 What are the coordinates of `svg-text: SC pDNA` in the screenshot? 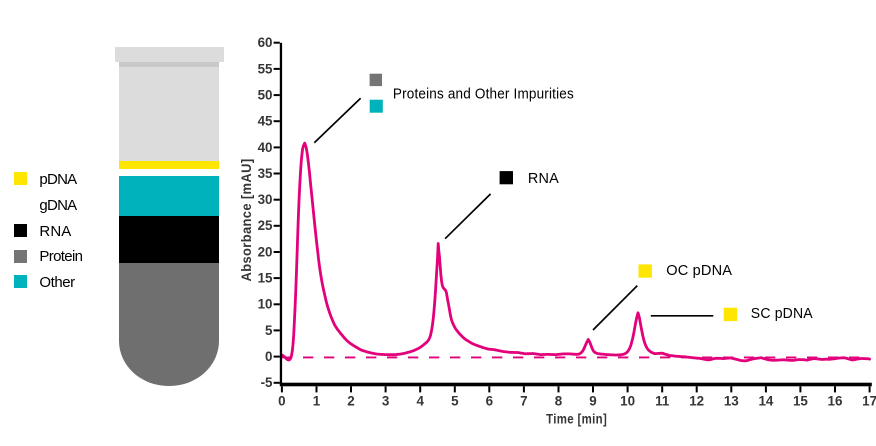 It's located at (782, 313).